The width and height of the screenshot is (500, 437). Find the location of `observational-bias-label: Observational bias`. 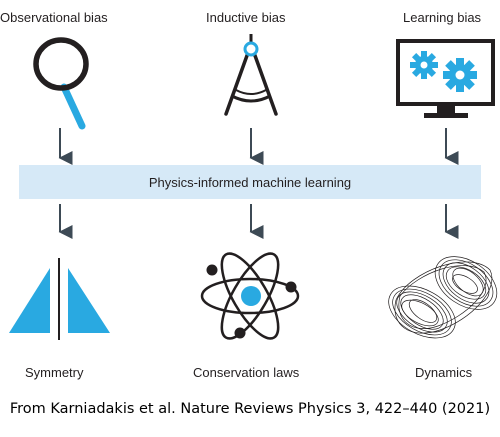

observational-bias-label: Observational bias is located at coordinates (54, 17).